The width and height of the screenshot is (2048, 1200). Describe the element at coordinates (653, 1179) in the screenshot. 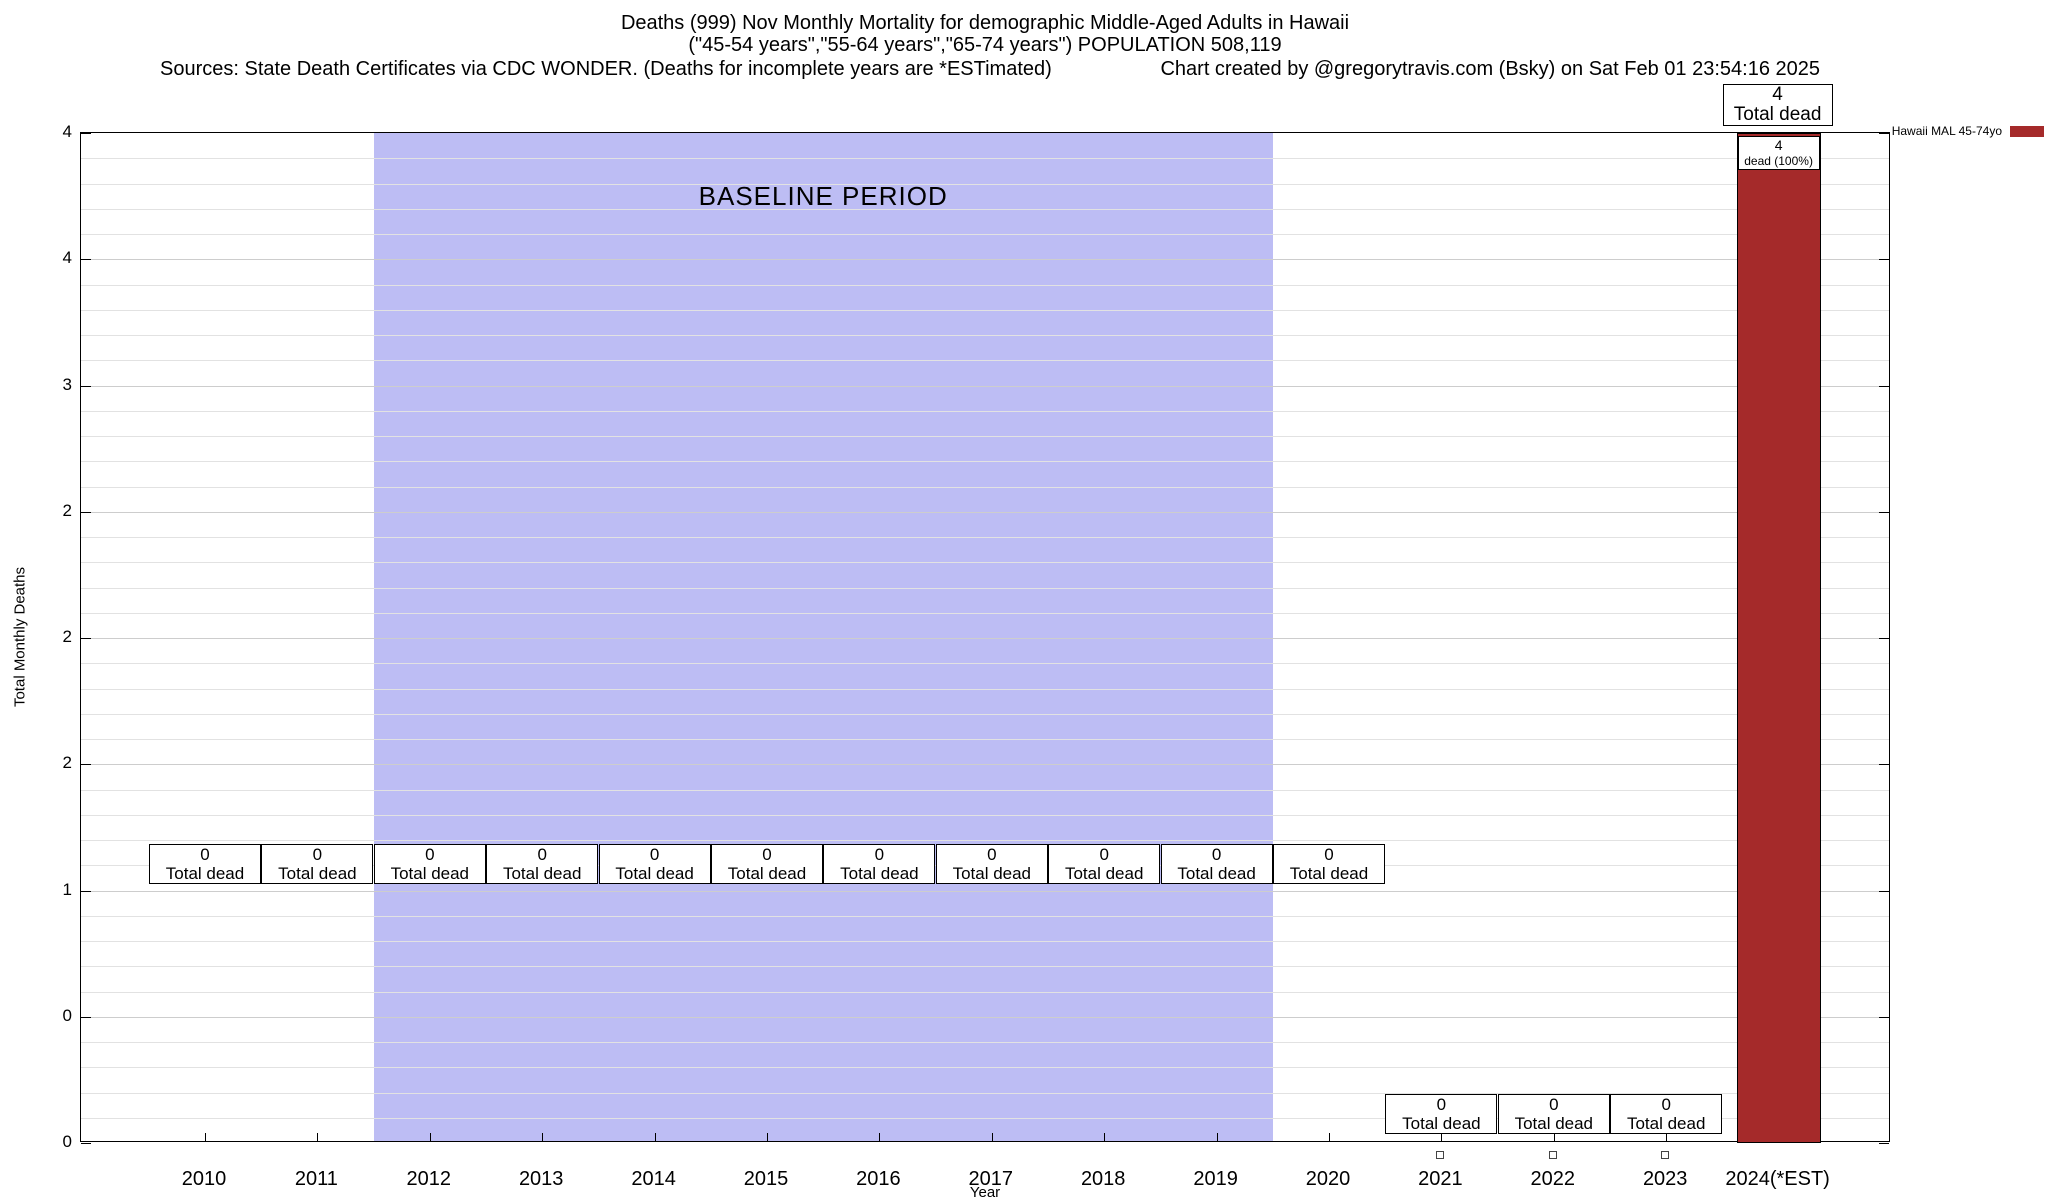

I see `x-tick-label: 2014` at that location.